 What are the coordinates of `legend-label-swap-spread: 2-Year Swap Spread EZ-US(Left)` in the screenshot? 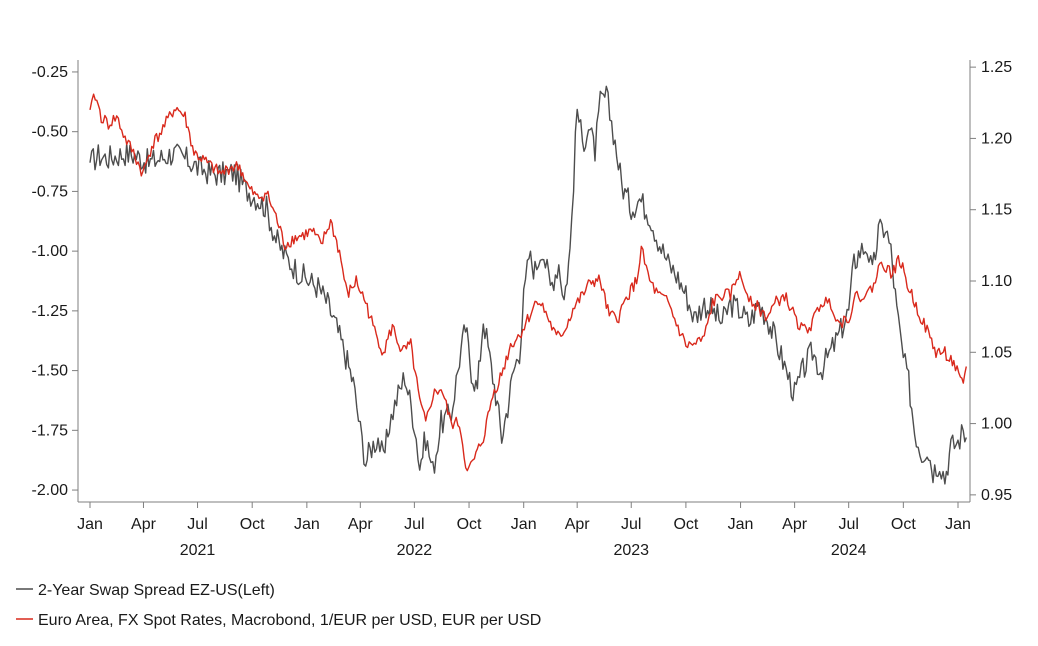 It's located at (156, 590).